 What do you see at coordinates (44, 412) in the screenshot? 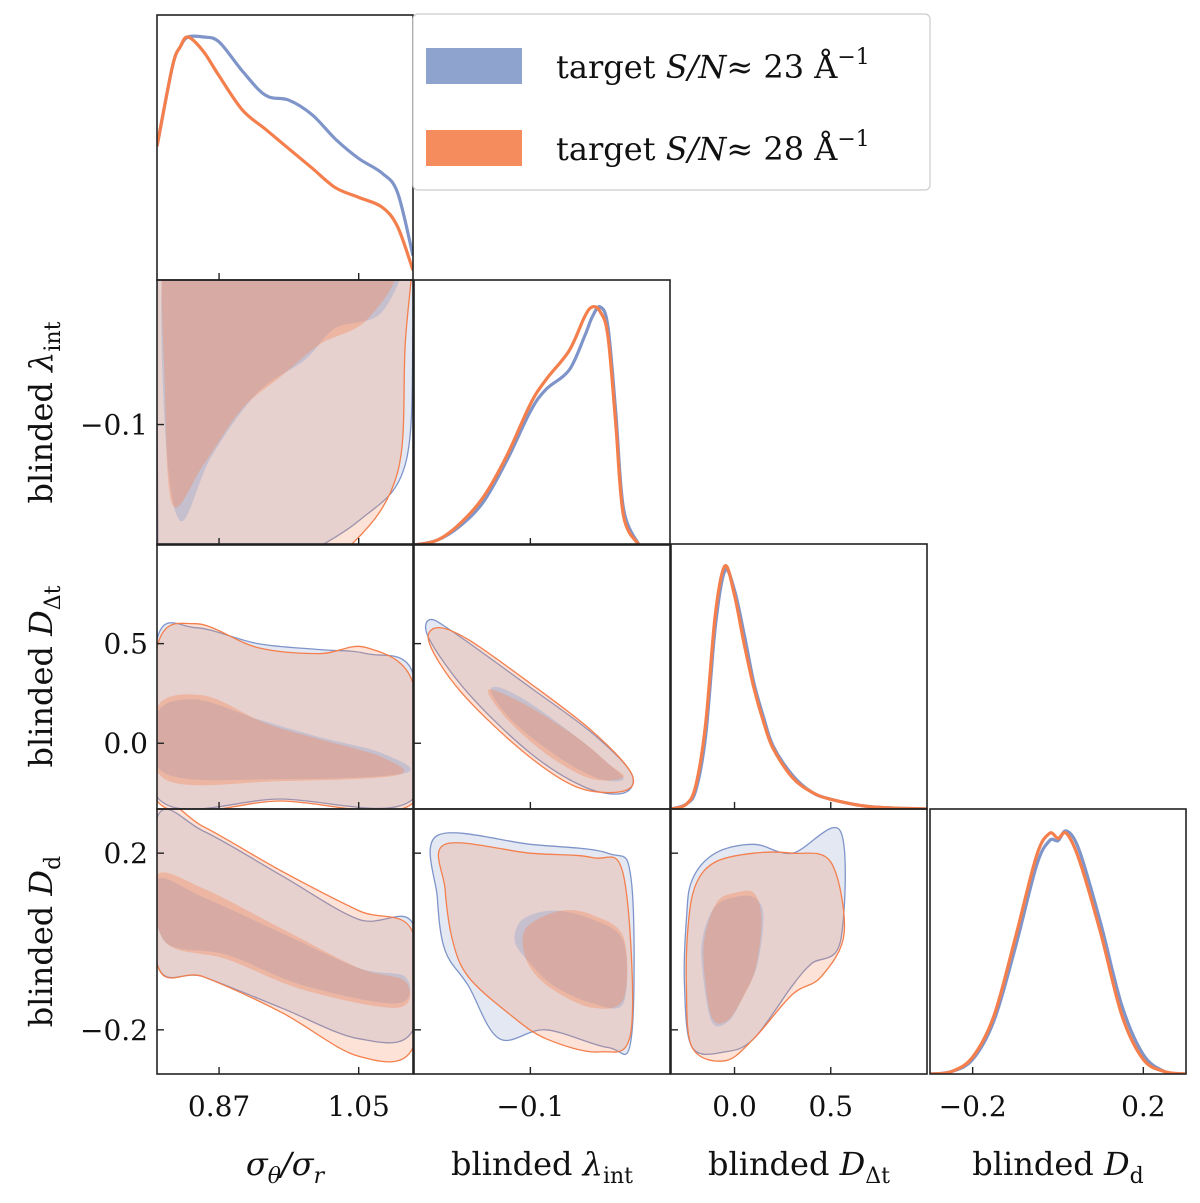
I see `y-axis-label-lambda_int: blinded λint` at bounding box center [44, 412].